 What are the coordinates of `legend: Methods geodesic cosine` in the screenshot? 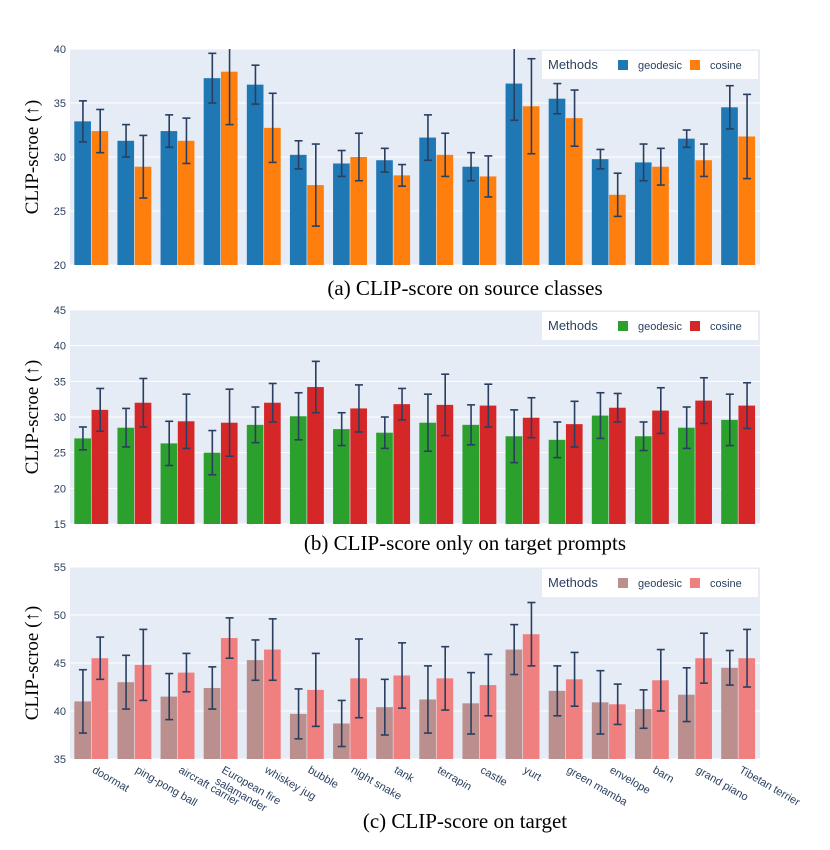 It's located at (650, 326).